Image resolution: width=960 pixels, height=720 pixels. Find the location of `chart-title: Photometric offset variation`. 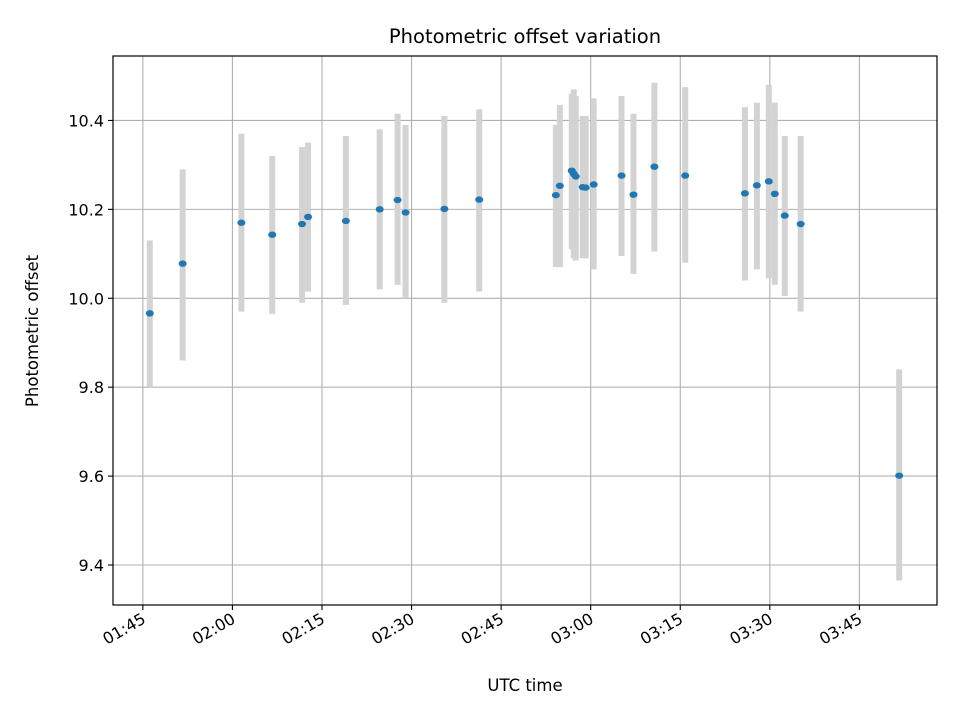

chart-title: Photometric offset variation is located at coordinates (525, 36).